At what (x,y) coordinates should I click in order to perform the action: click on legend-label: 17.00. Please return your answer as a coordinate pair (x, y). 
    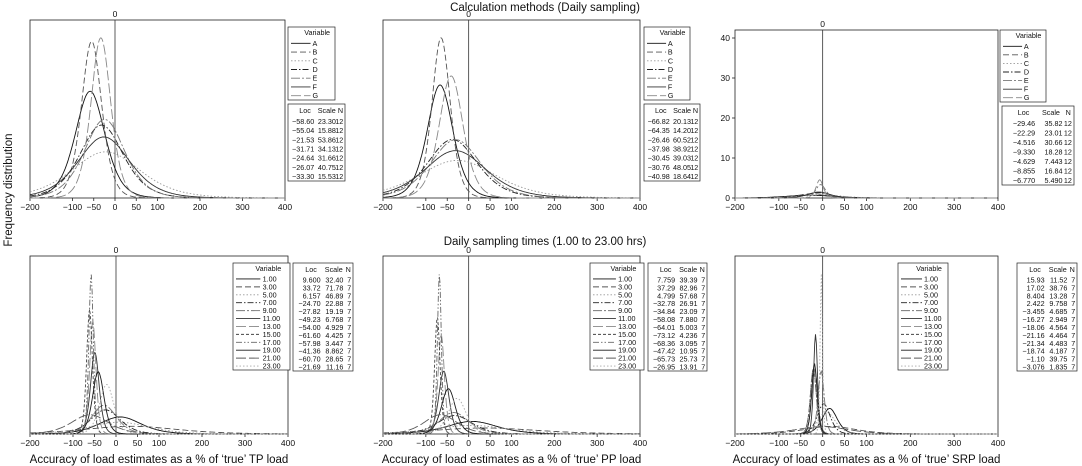
    Looking at the image, I should click on (933, 342).